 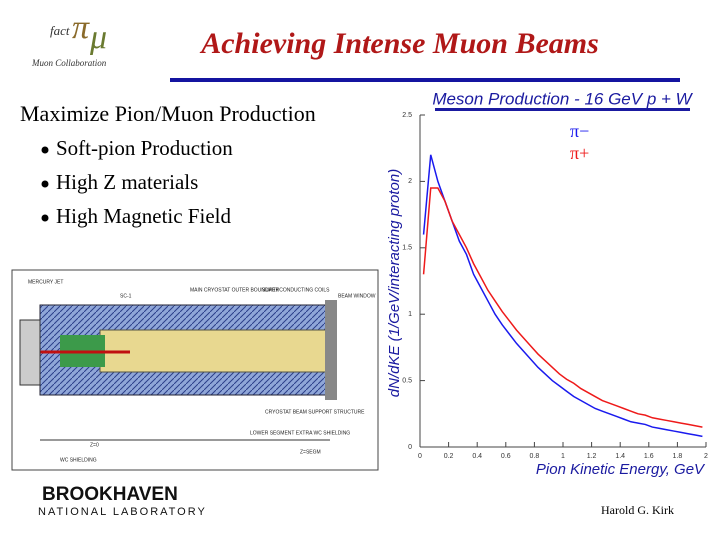 I want to click on y-tick-label: 2, so click(x=410, y=181).